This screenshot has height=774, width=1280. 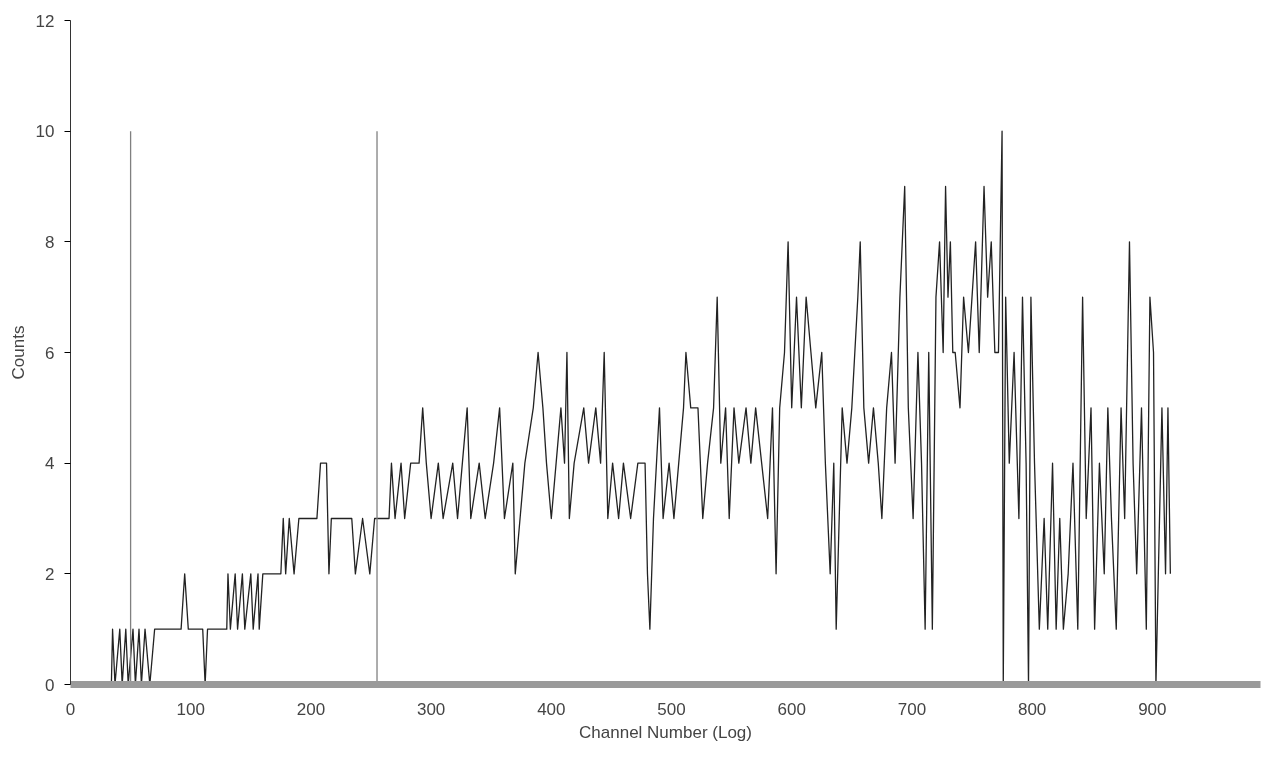 I want to click on y-tick-label: 8, so click(x=50, y=242).